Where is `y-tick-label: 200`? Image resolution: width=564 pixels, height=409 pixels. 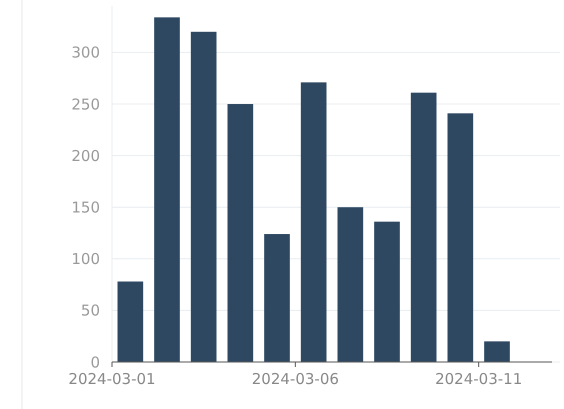 y-tick-label: 200 is located at coordinates (85, 155).